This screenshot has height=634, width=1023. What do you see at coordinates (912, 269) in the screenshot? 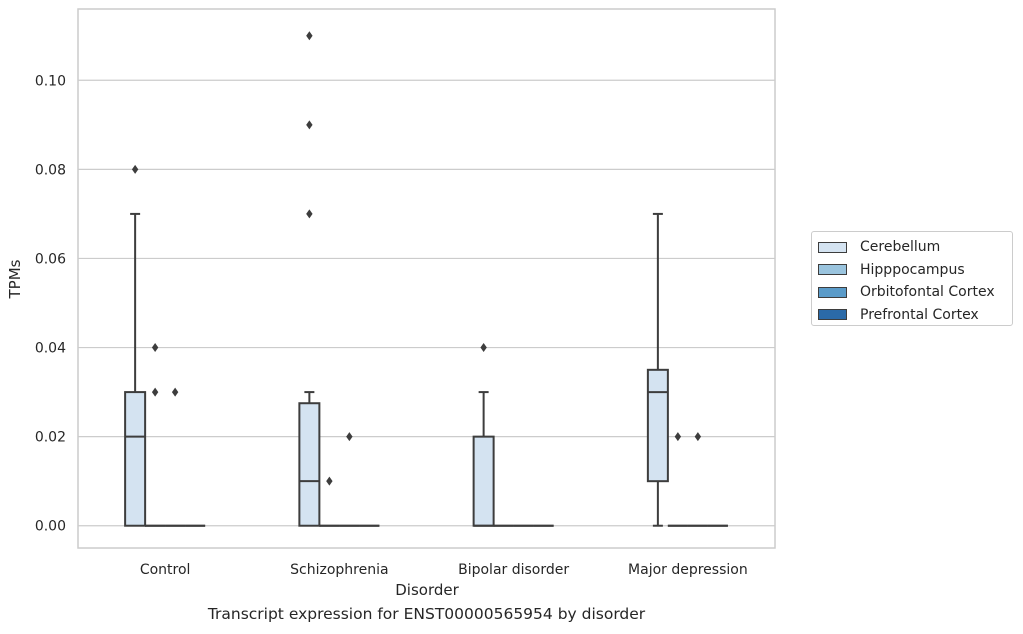
I see `legend-label: Hipppocampus` at bounding box center [912, 269].